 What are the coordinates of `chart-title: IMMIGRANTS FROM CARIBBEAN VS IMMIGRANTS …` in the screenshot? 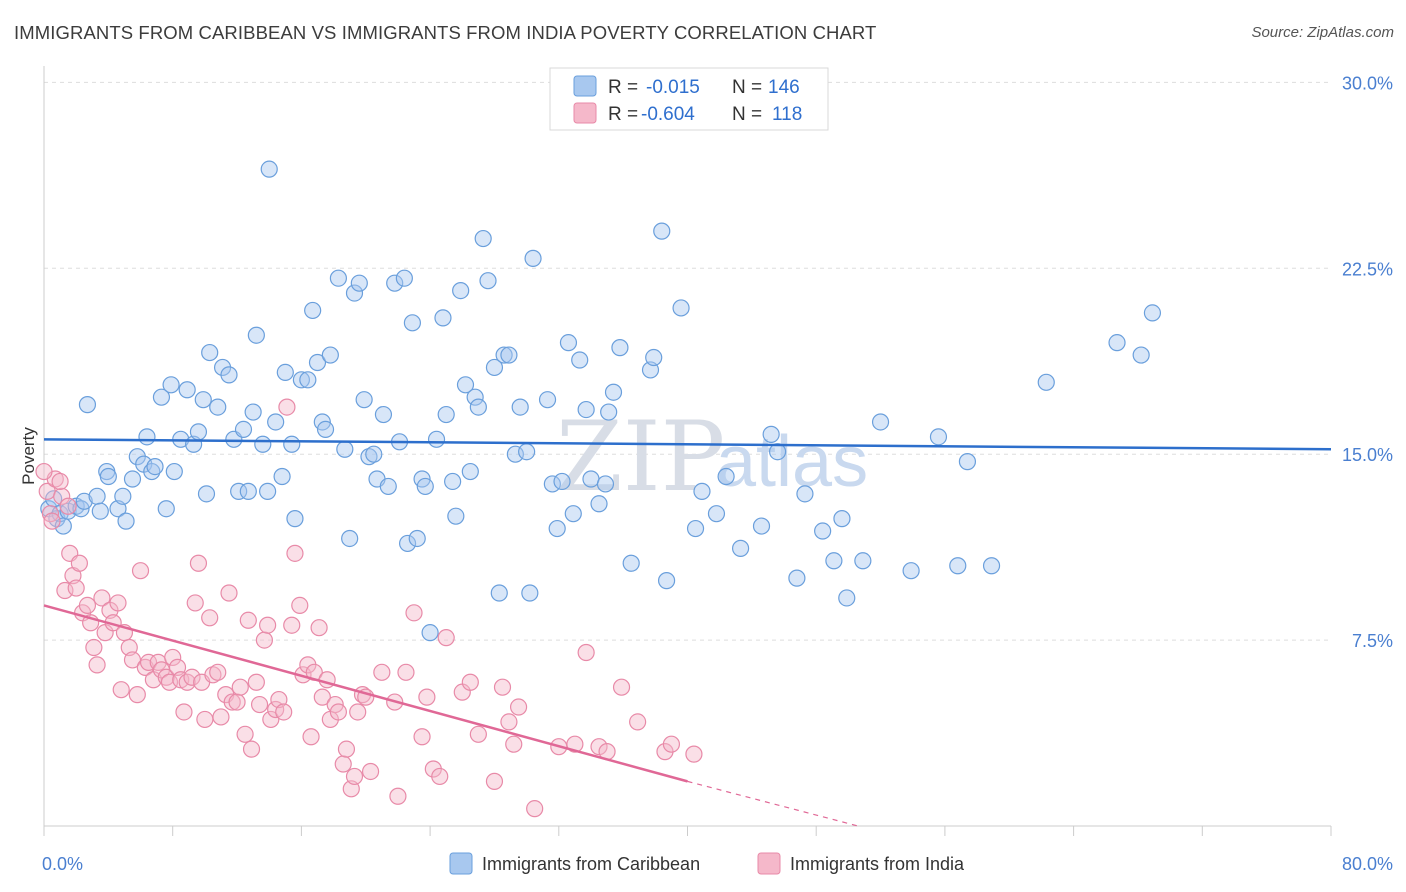 It's located at (445, 32).